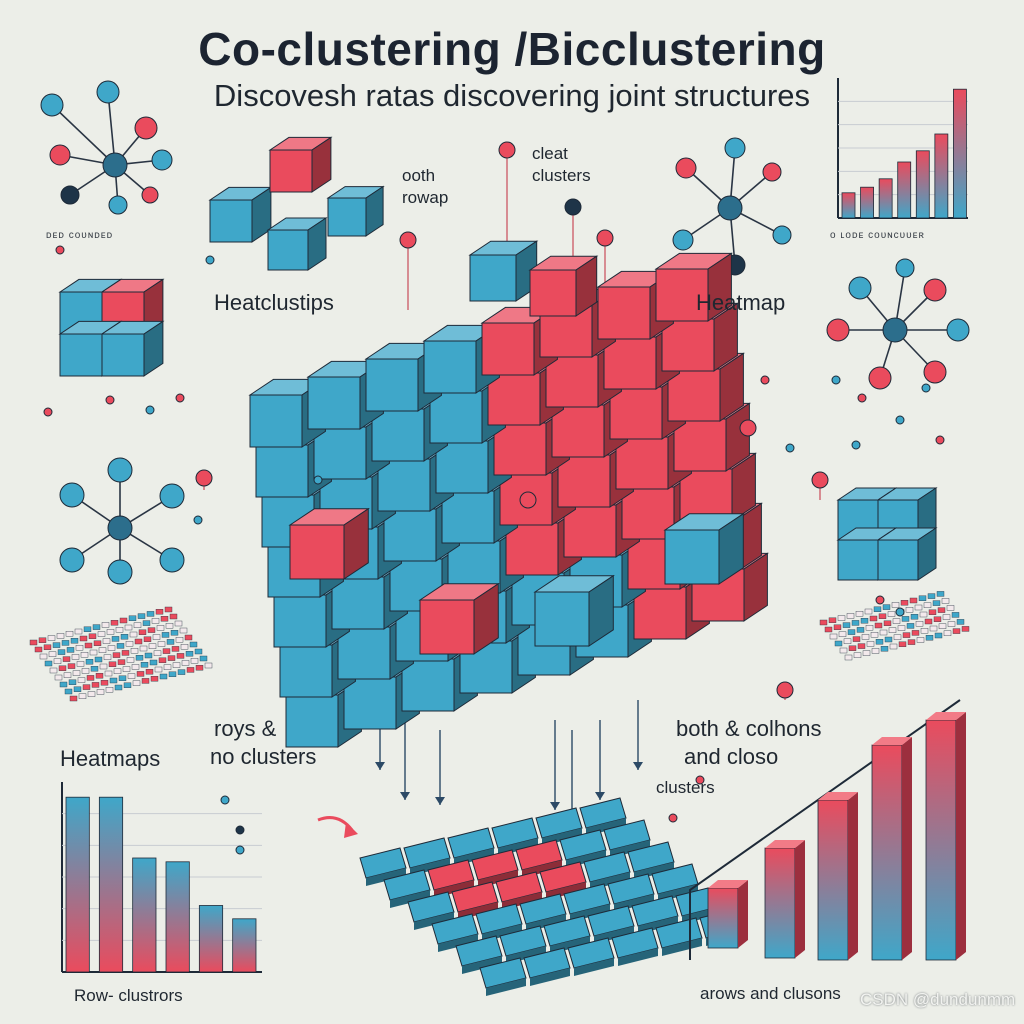 The height and width of the screenshot is (1024, 1024). I want to click on cube-cluster-icon-top-center, so click(296, 203).